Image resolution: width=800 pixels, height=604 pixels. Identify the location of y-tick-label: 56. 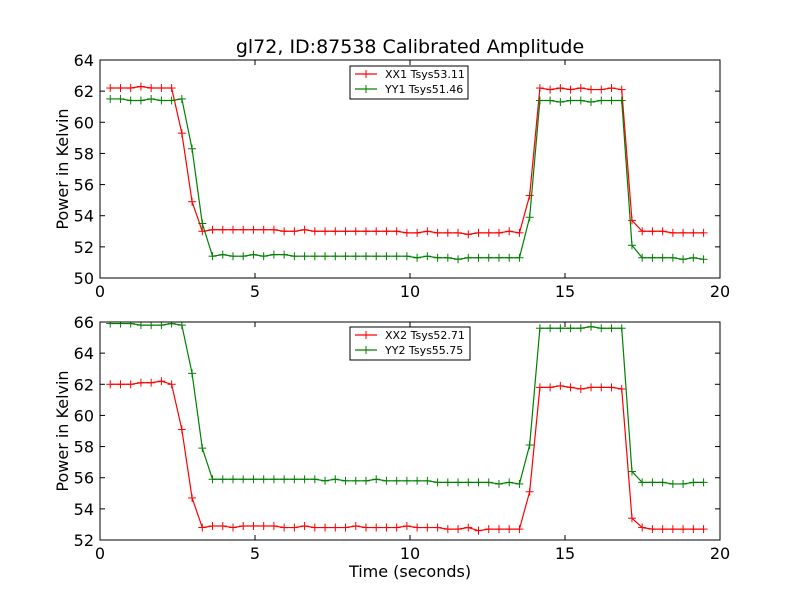
(84, 185).